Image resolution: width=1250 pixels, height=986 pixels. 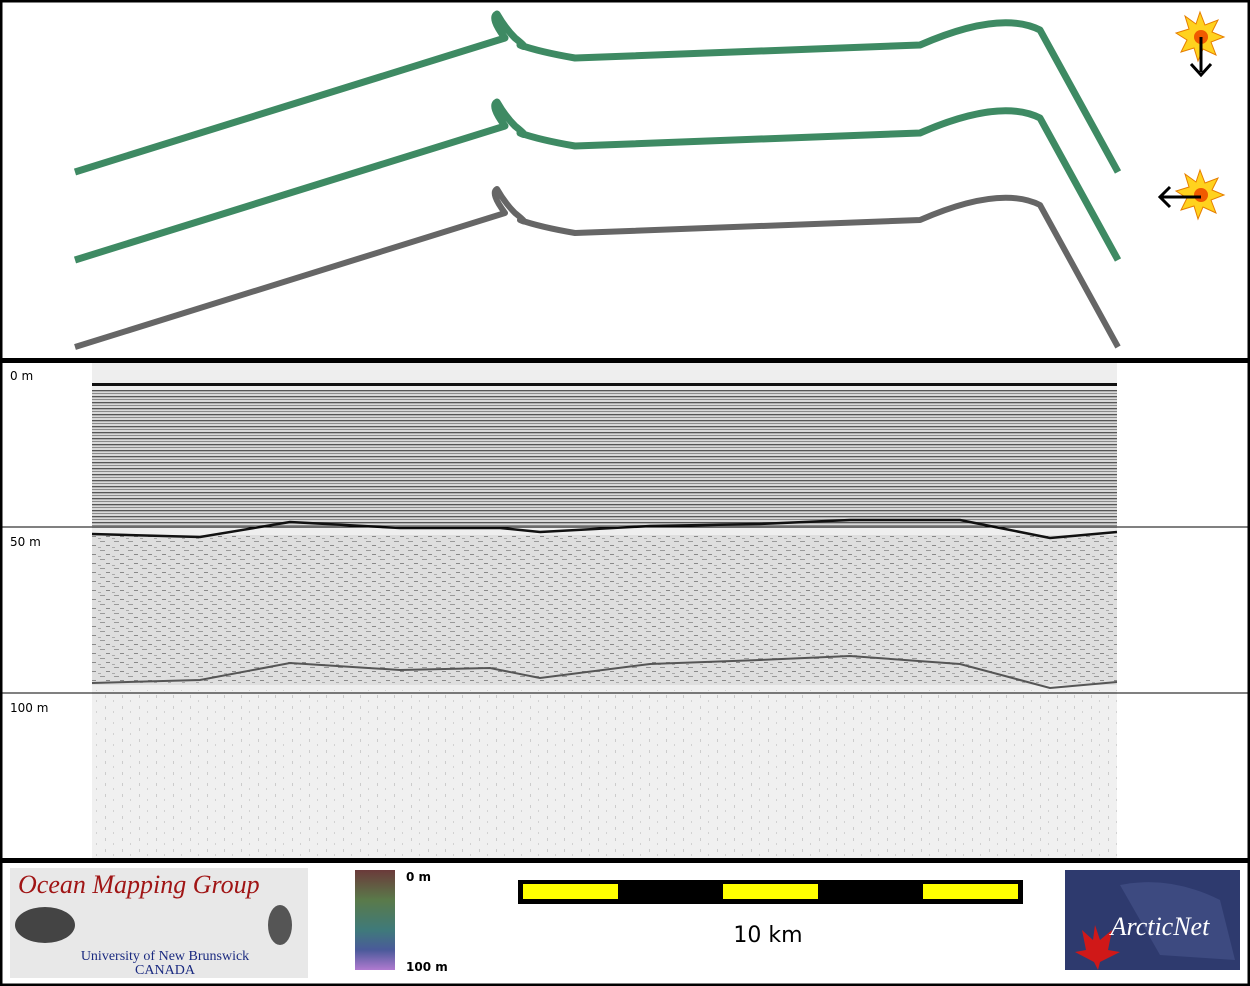 I want to click on logo-title: ArcticNet, so click(x=1159, y=926).